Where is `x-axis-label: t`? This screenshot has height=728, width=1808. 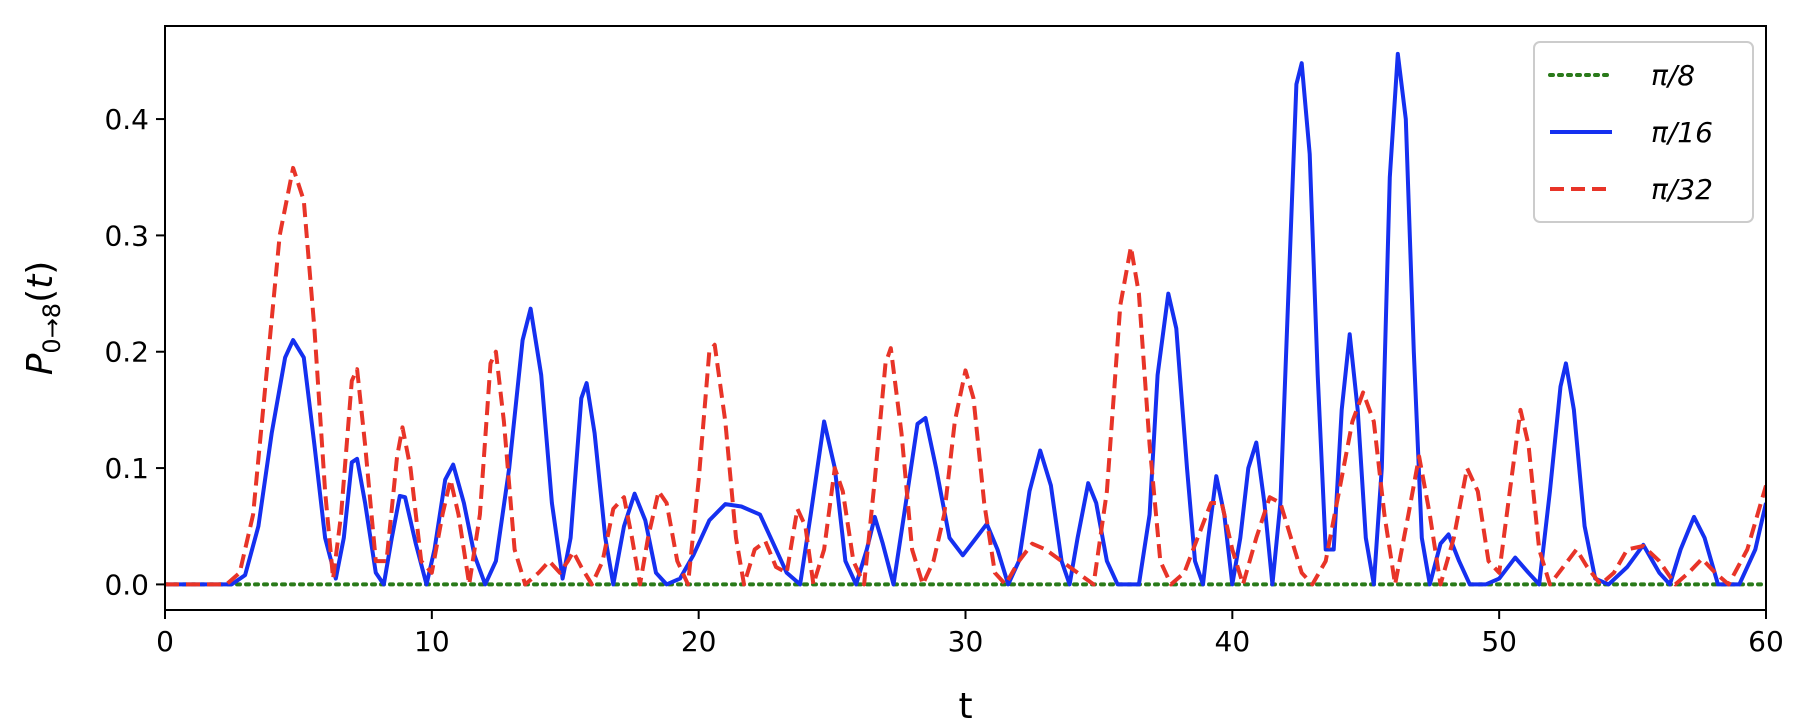
x-axis-label: t is located at coordinates (965, 706).